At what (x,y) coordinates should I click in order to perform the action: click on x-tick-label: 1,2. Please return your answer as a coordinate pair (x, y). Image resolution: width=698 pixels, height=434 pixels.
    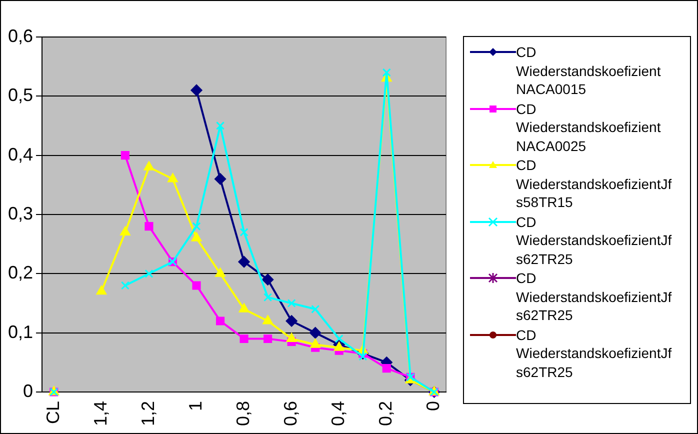
    Looking at the image, I should click on (148, 413).